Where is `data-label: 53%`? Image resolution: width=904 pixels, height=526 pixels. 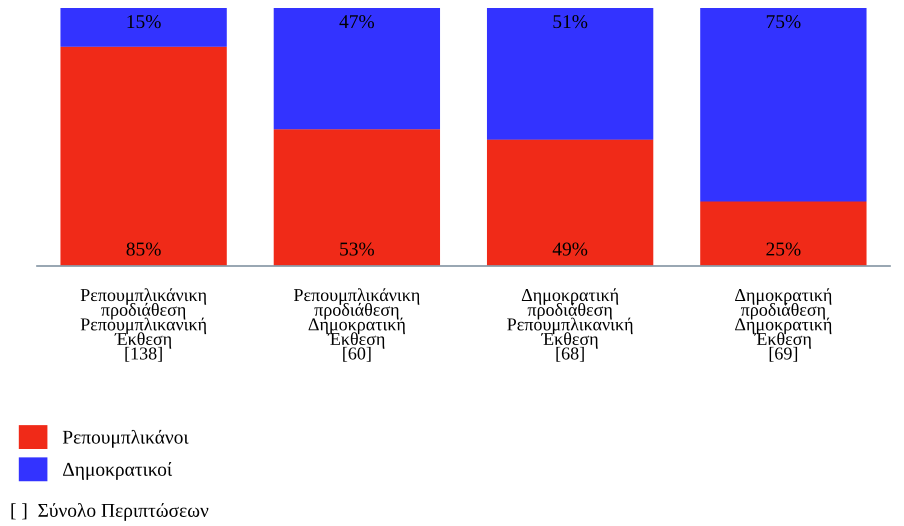
data-label: 53% is located at coordinates (357, 249).